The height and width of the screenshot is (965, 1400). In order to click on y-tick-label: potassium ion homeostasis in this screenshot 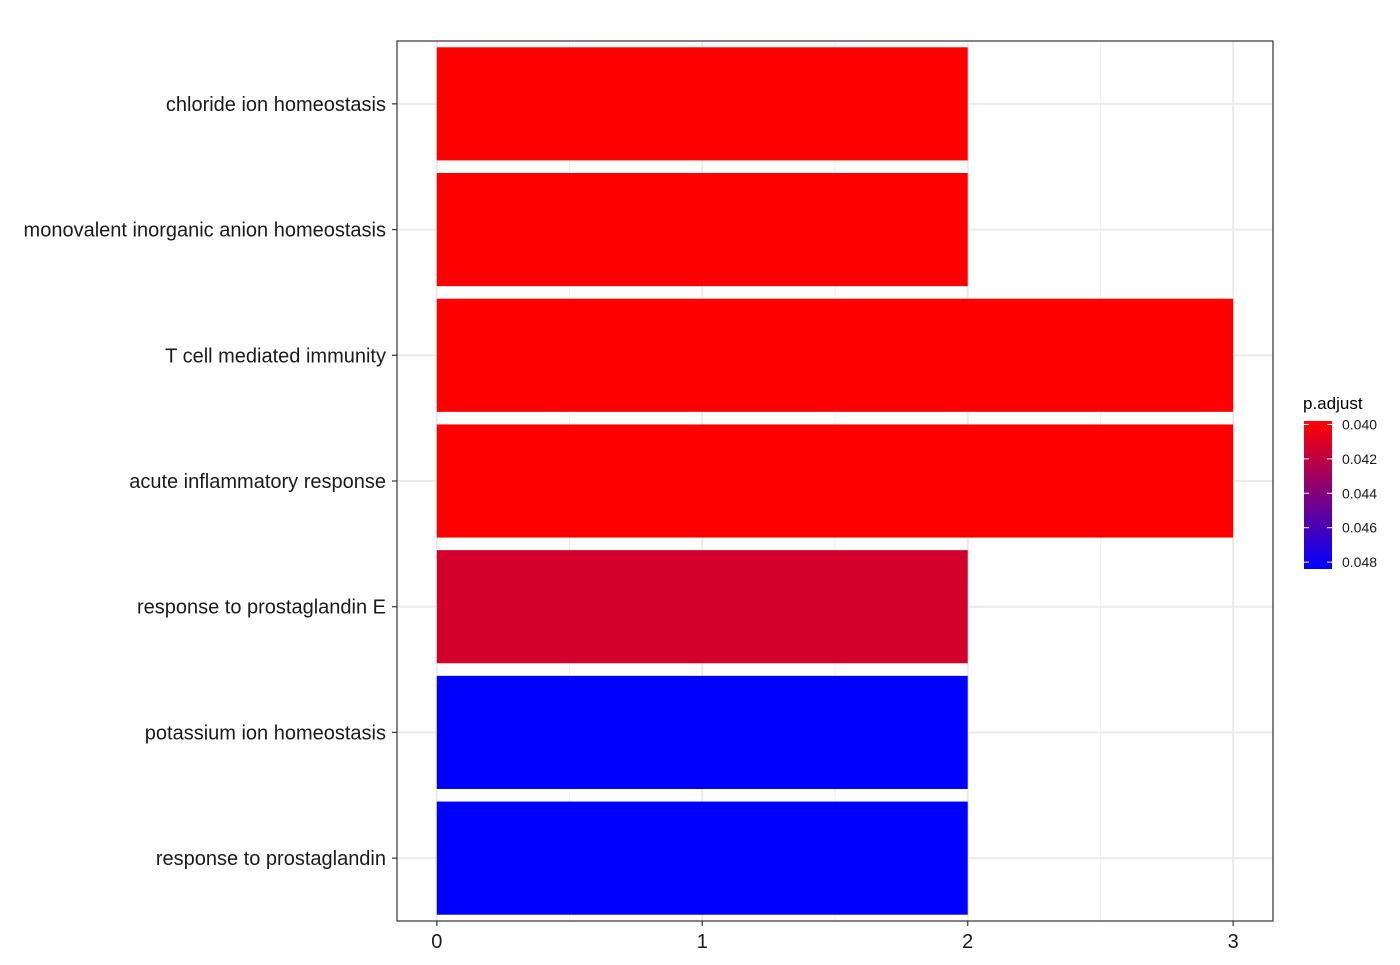, I will do `click(265, 733)`.